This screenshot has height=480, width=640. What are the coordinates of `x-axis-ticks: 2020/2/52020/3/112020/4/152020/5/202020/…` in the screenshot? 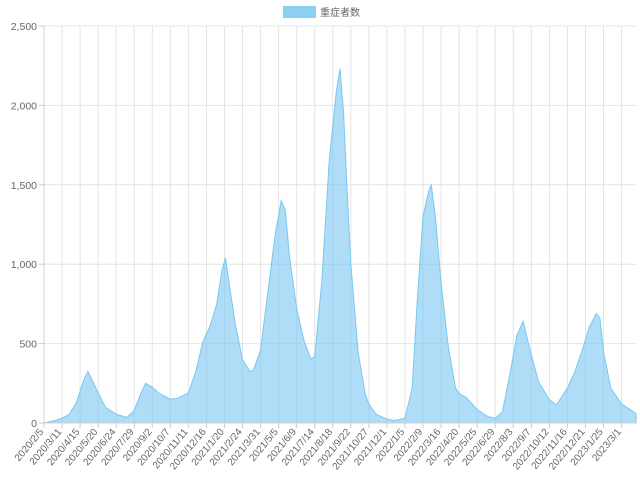 It's located at (318, 447).